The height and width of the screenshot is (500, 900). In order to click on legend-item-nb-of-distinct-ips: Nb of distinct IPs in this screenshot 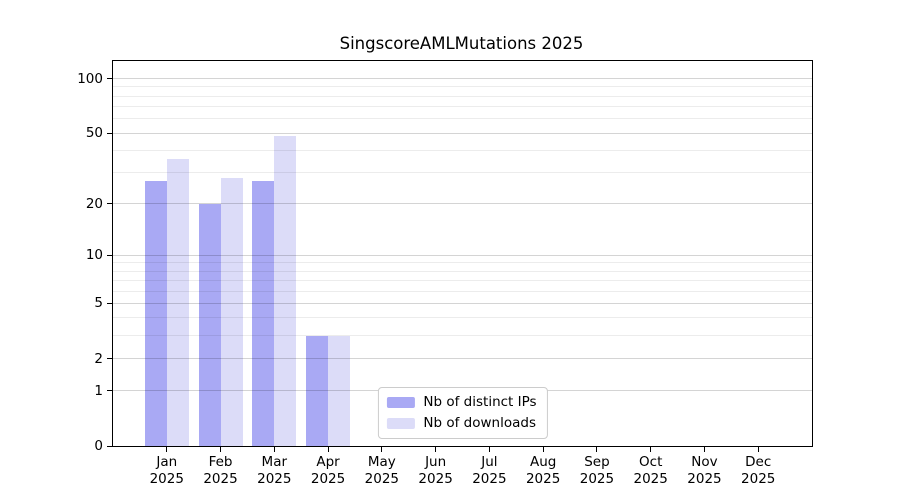, I will do `click(461, 402)`.